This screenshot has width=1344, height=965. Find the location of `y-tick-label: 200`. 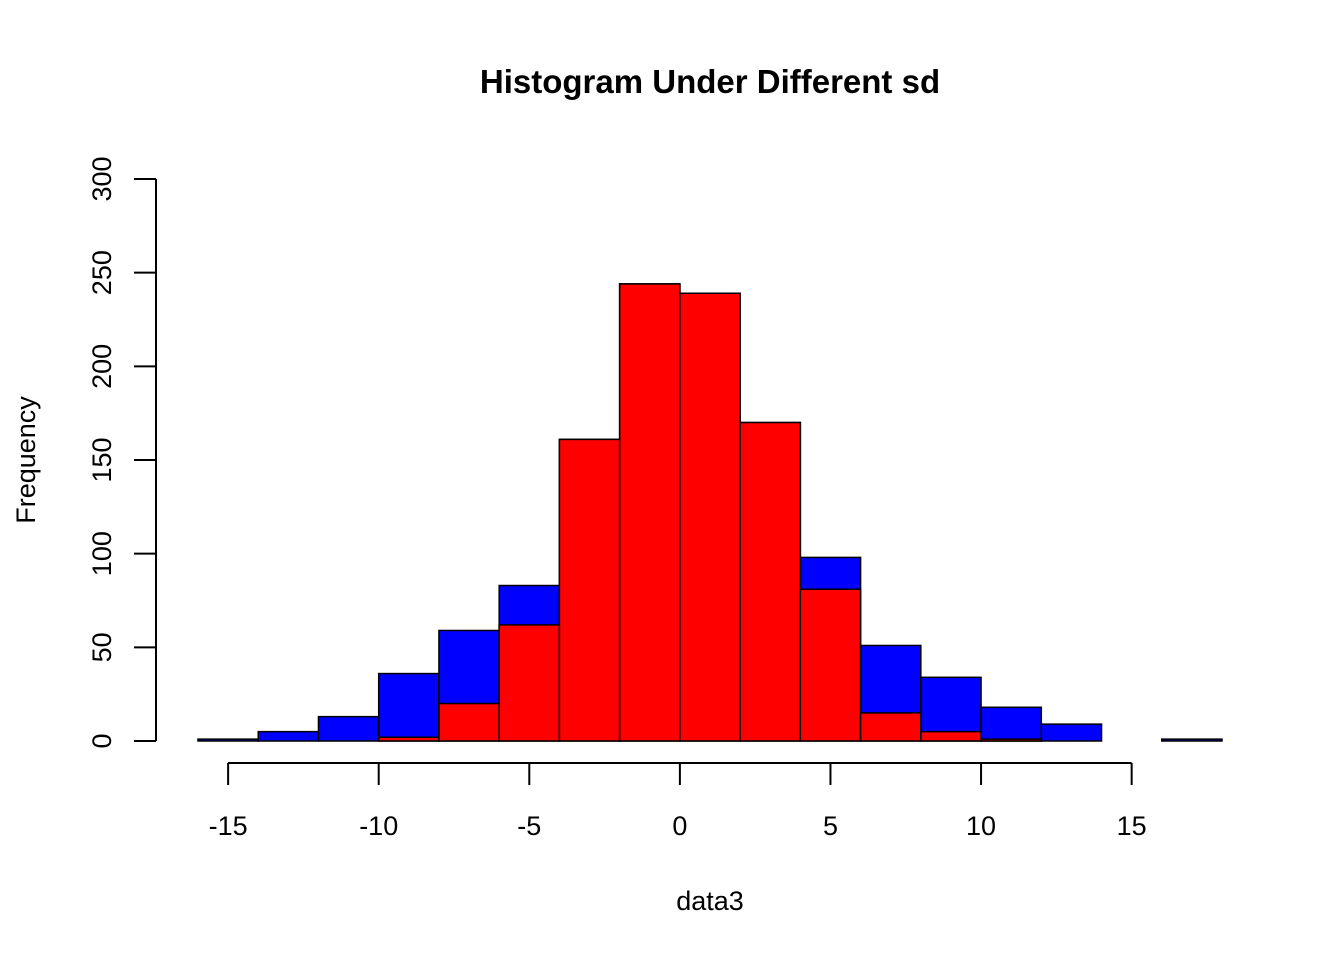

y-tick-label: 200 is located at coordinates (102, 366).